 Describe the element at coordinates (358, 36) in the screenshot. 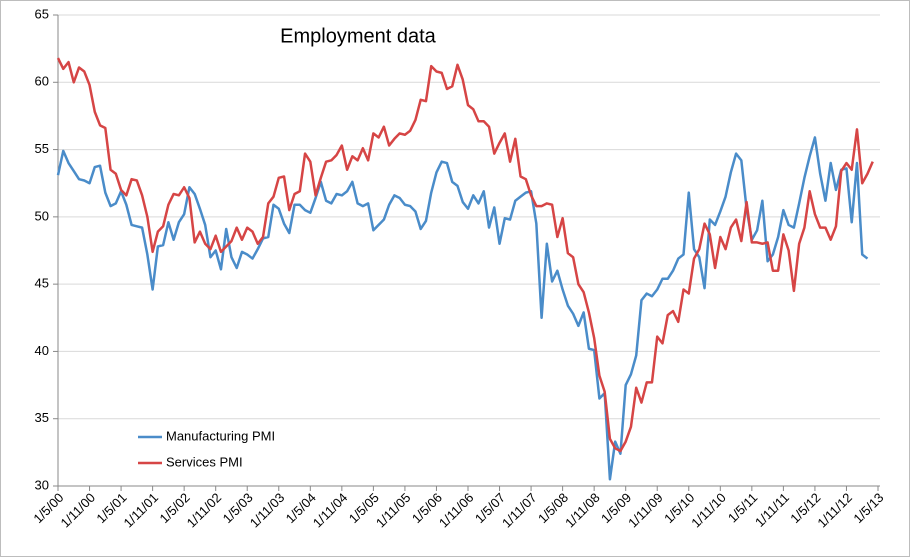

I see `chart-title: Employment data` at that location.